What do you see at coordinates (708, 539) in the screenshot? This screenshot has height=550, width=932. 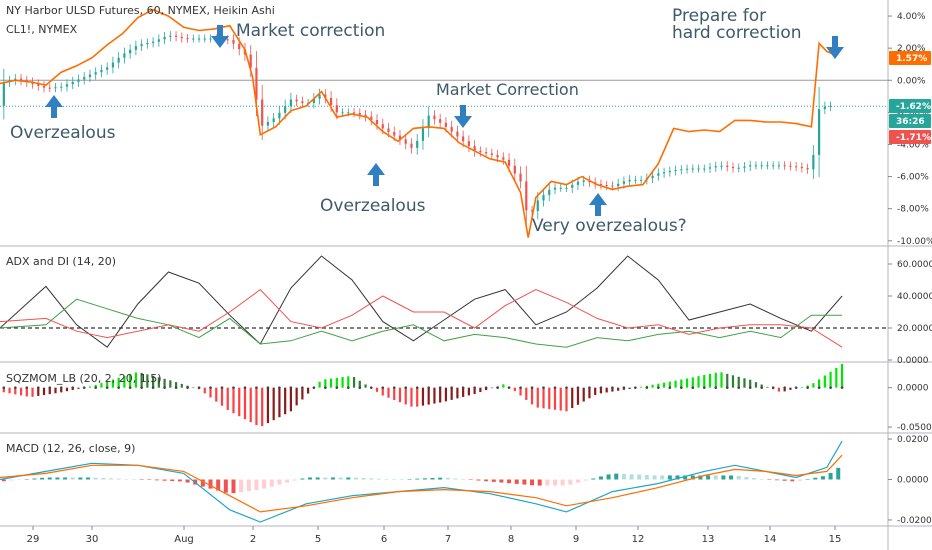 I see `time-axis-label: 13` at bounding box center [708, 539].